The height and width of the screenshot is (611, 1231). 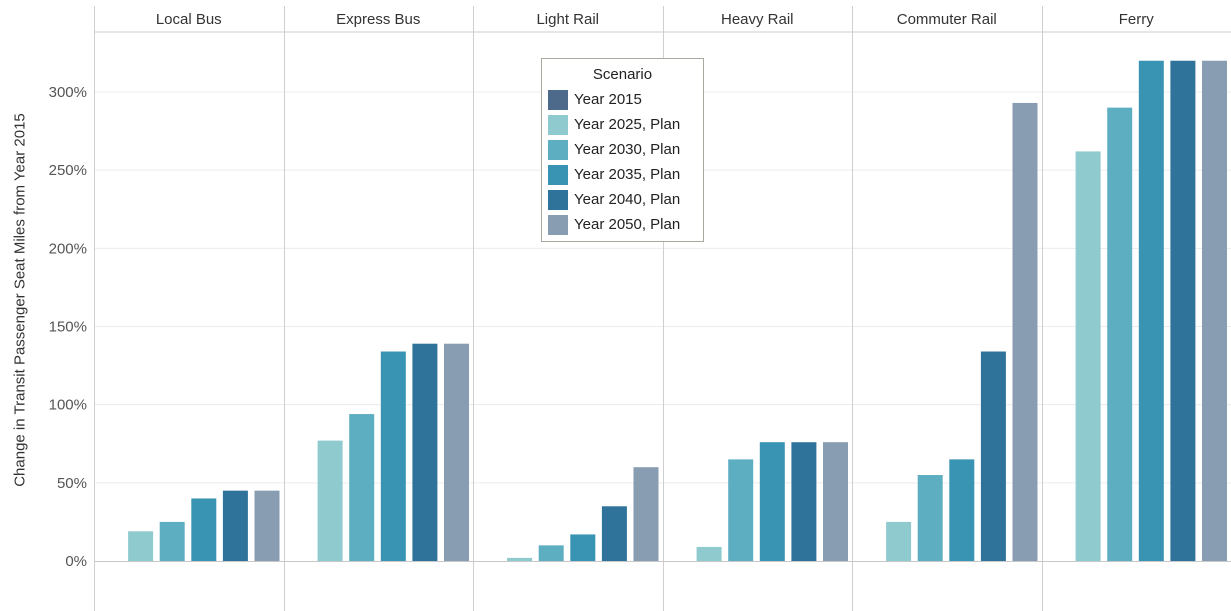 I want to click on legend-item: Year 2025, Plan, so click(x=622, y=124).